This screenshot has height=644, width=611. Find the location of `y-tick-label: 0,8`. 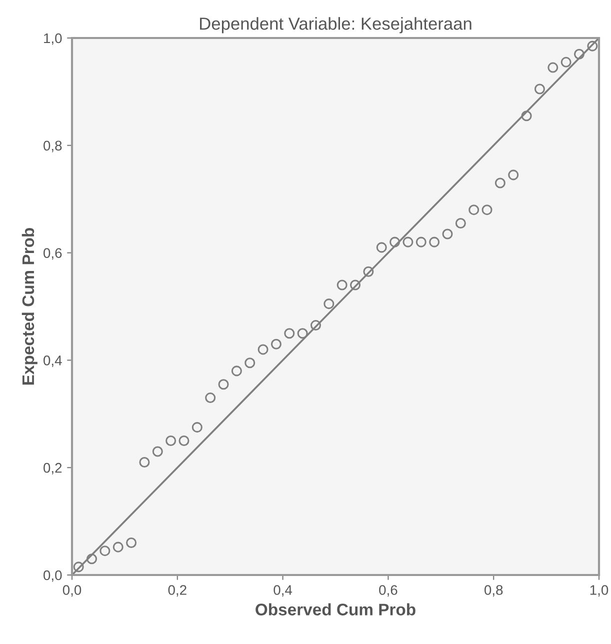

y-tick-label: 0,8 is located at coordinates (53, 146).